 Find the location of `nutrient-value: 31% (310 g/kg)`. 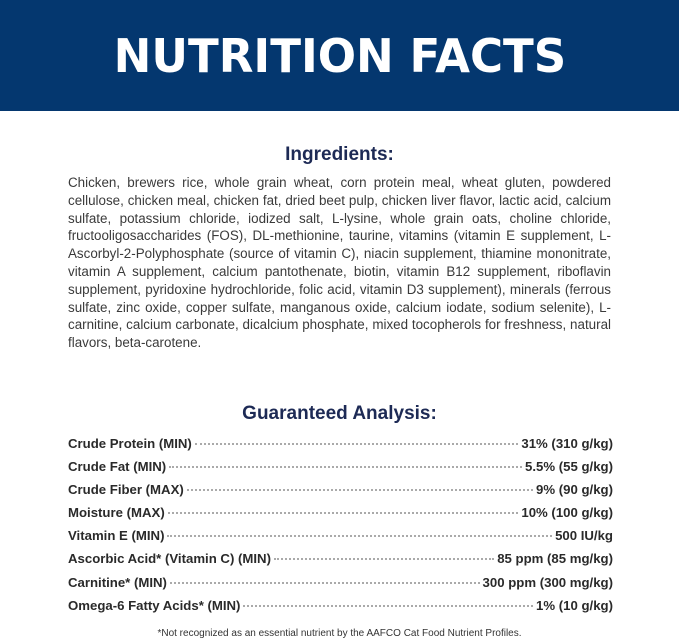

nutrient-value: 31% (310 g/kg) is located at coordinates (567, 443).